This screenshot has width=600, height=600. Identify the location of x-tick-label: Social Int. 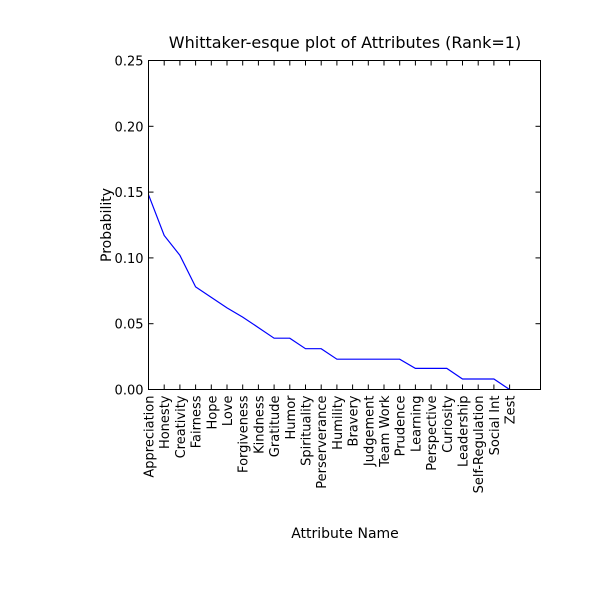
(495, 426).